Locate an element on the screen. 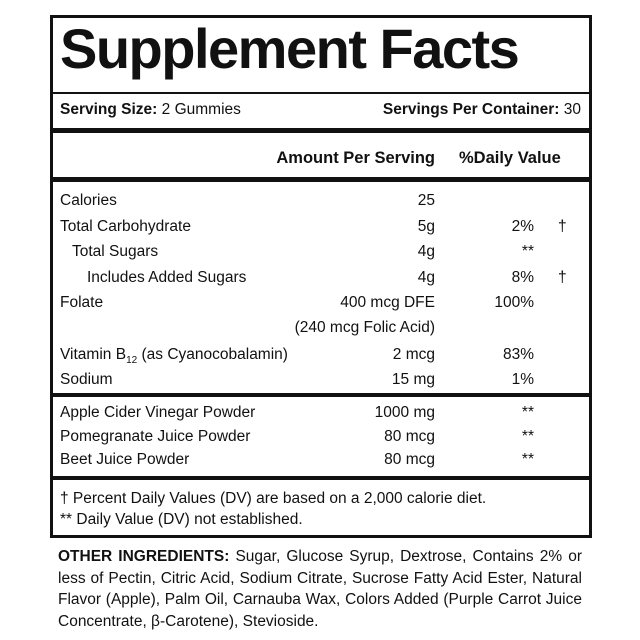 The width and height of the screenshot is (640, 640). servings-value: 30 is located at coordinates (572, 109).